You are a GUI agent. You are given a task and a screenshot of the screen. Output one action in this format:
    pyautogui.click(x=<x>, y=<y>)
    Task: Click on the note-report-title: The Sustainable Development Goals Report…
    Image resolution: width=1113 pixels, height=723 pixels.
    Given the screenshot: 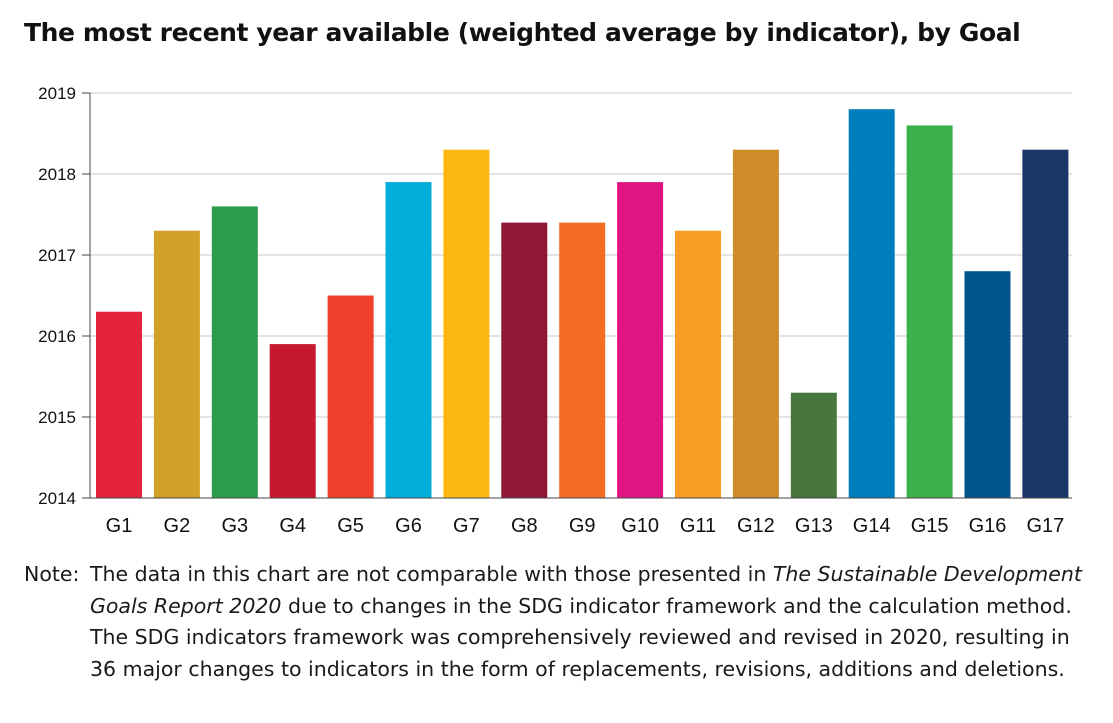 What is the action you would take?
    pyautogui.click(x=586, y=590)
    